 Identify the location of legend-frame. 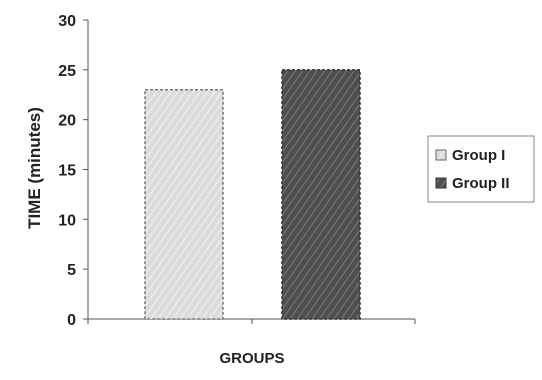
(481, 169).